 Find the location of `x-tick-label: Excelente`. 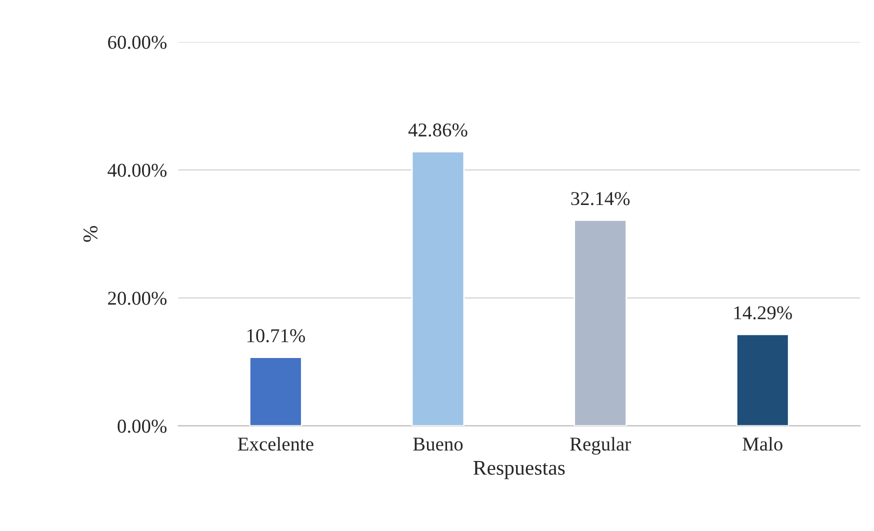

x-tick-label: Excelente is located at coordinates (276, 443).